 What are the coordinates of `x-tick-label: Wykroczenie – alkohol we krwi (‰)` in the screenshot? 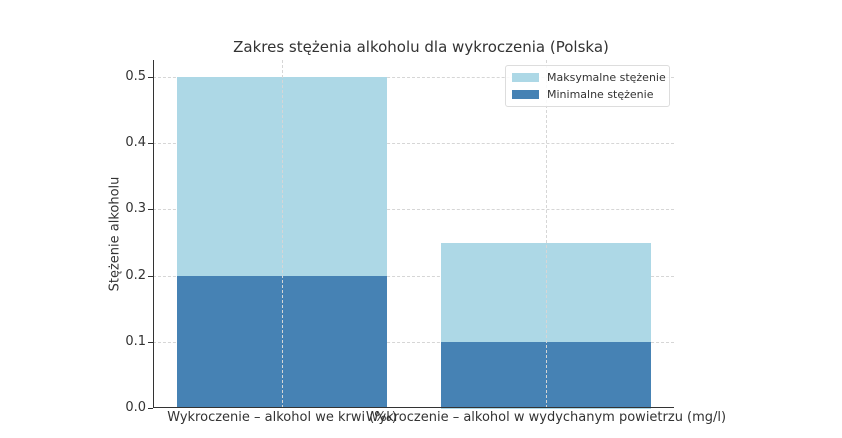 It's located at (282, 417).